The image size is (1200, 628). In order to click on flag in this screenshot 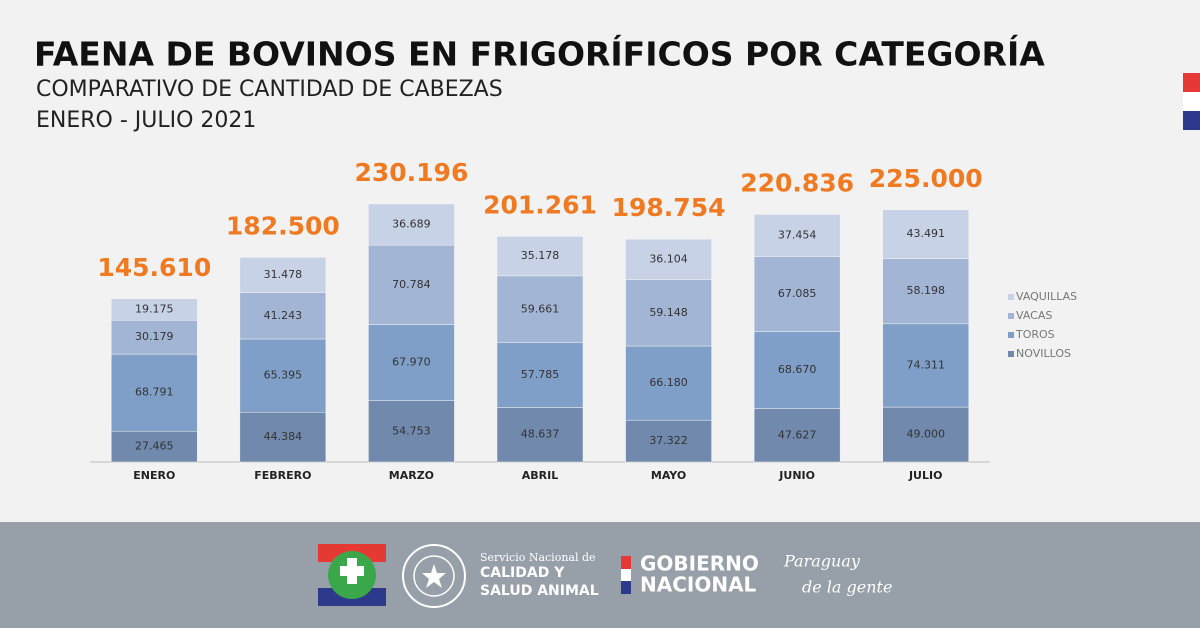, I will do `click(1191, 101)`.